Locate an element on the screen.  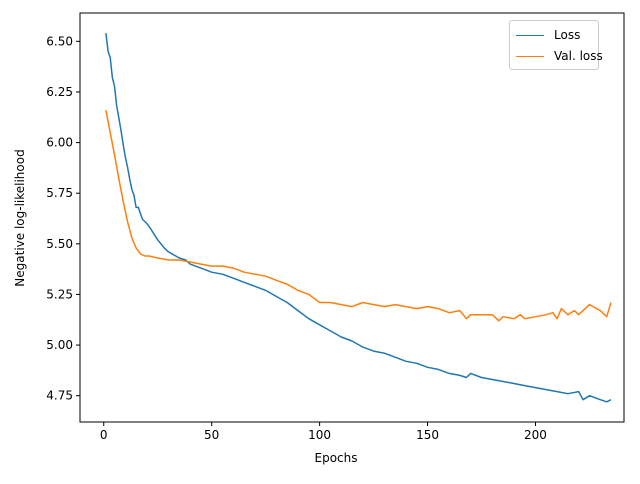
x-tick-label: 50 is located at coordinates (211, 435).